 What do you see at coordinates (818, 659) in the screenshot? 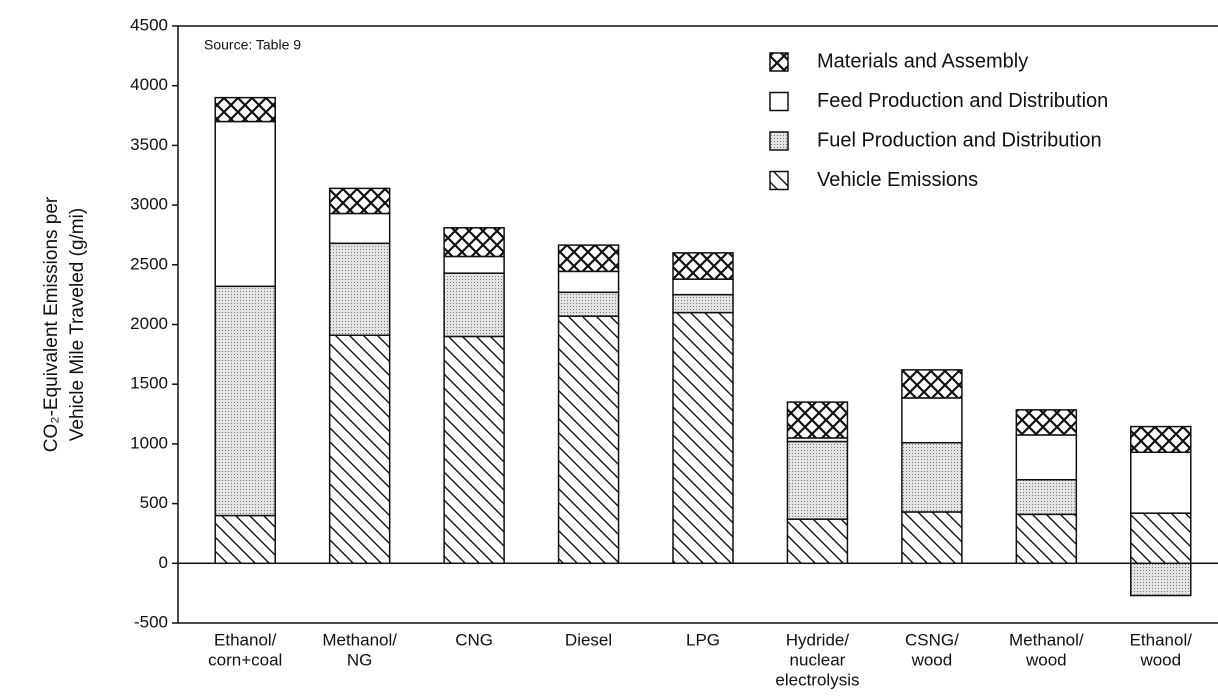
I see `x-tick-label: nuclear` at bounding box center [818, 659].